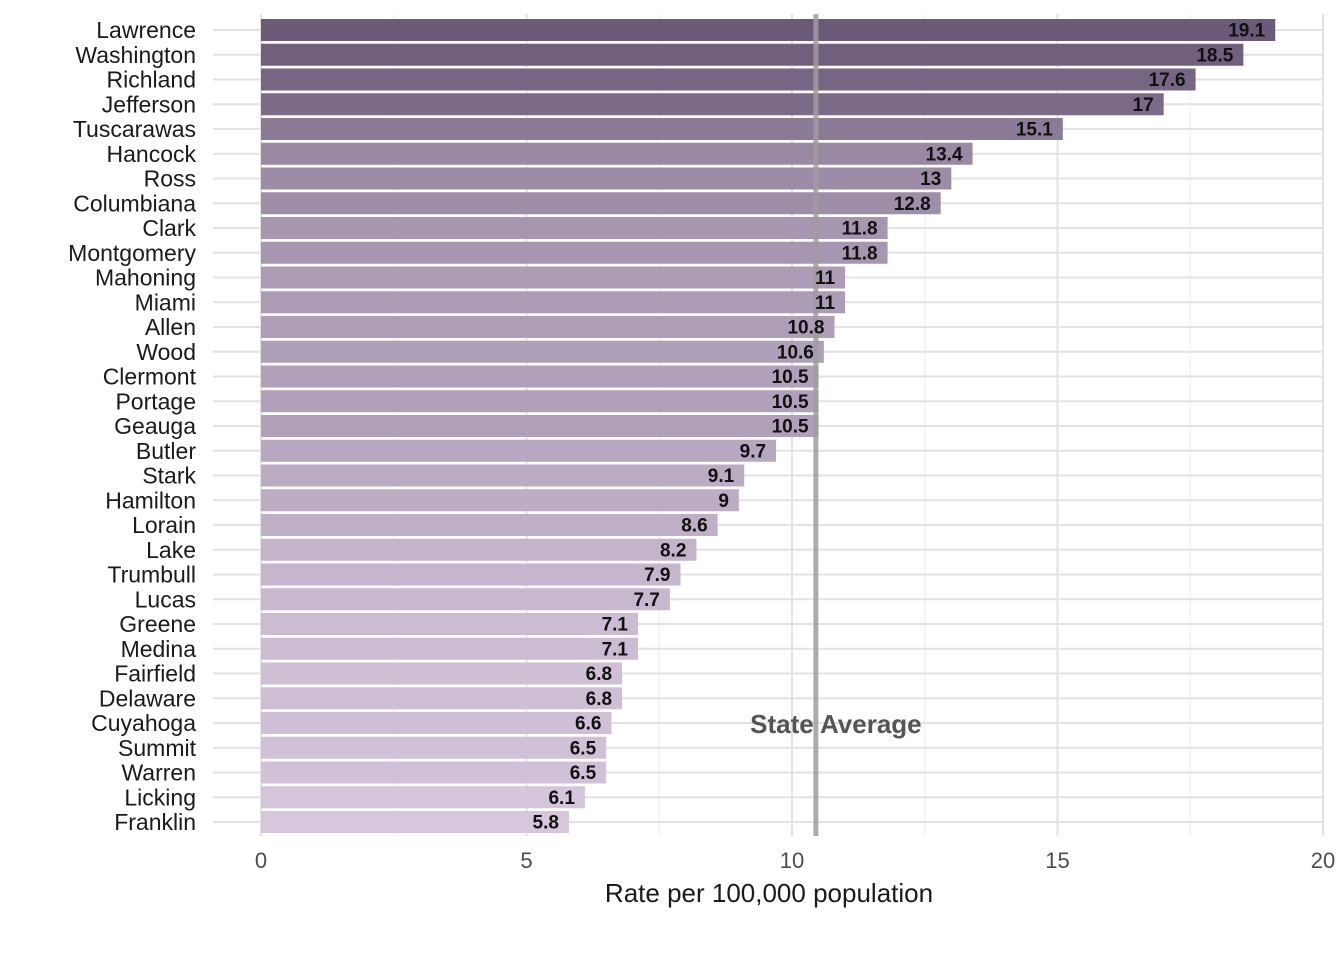  Describe the element at coordinates (143, 723) in the screenshot. I see `y-tick-label: Cuyahoga` at that location.